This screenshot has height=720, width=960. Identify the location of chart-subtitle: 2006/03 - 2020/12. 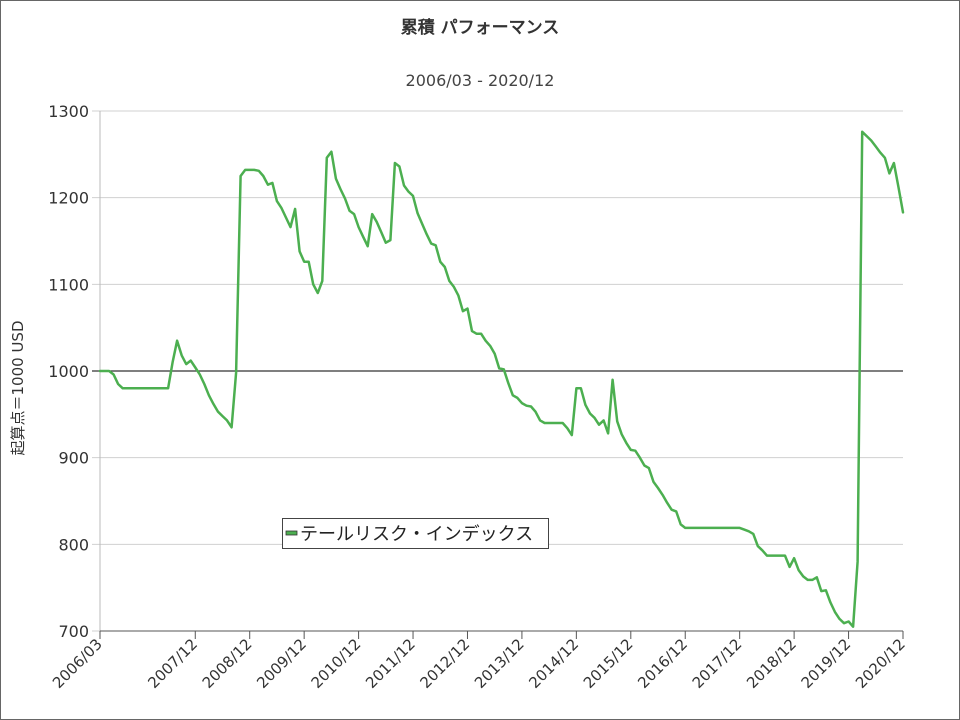
(480, 80).